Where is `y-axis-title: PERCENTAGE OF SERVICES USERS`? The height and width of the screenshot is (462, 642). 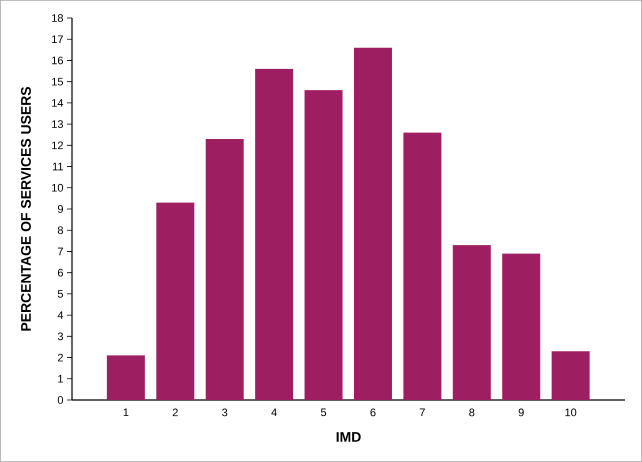
y-axis-title: PERCENTAGE OF SERVICES USERS is located at coordinates (25, 208).